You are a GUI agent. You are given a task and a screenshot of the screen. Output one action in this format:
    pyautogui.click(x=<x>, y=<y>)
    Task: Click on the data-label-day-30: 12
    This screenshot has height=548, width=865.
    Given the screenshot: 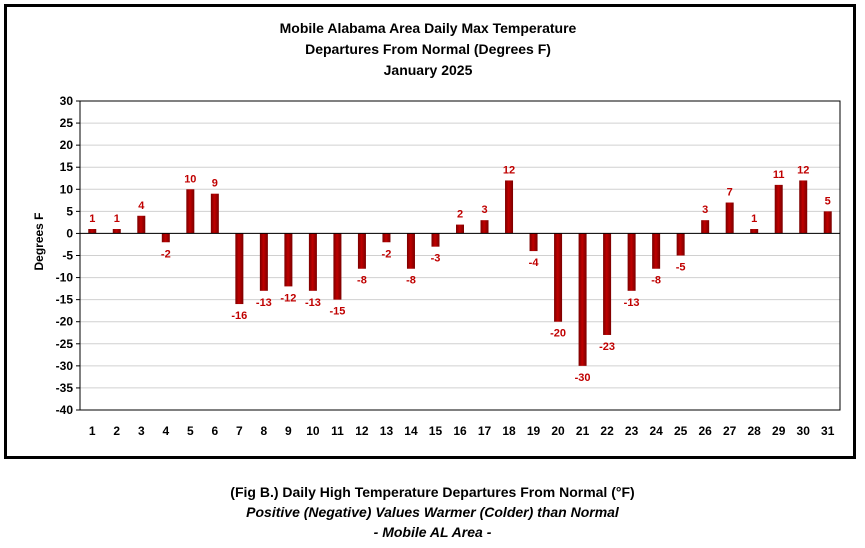 What is the action you would take?
    pyautogui.click(x=803, y=170)
    